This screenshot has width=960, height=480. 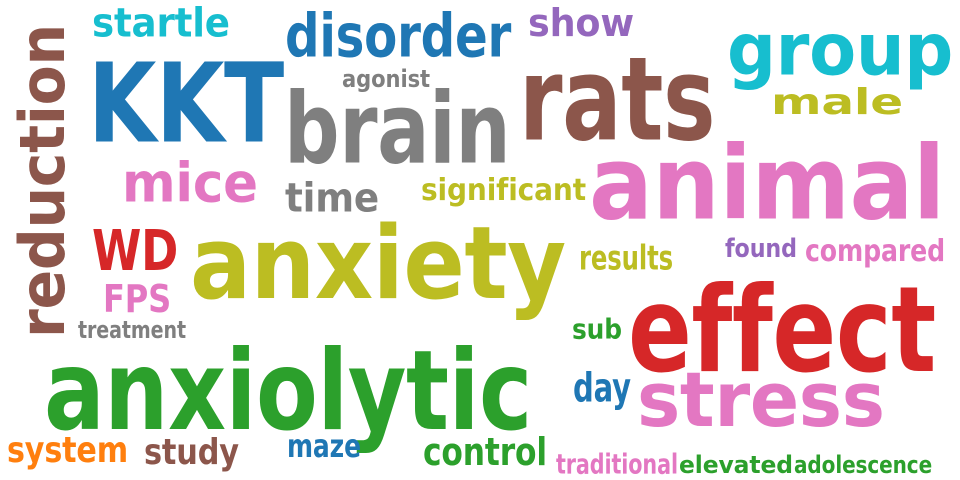 I want to click on word-treatment: treatment, so click(x=132, y=329).